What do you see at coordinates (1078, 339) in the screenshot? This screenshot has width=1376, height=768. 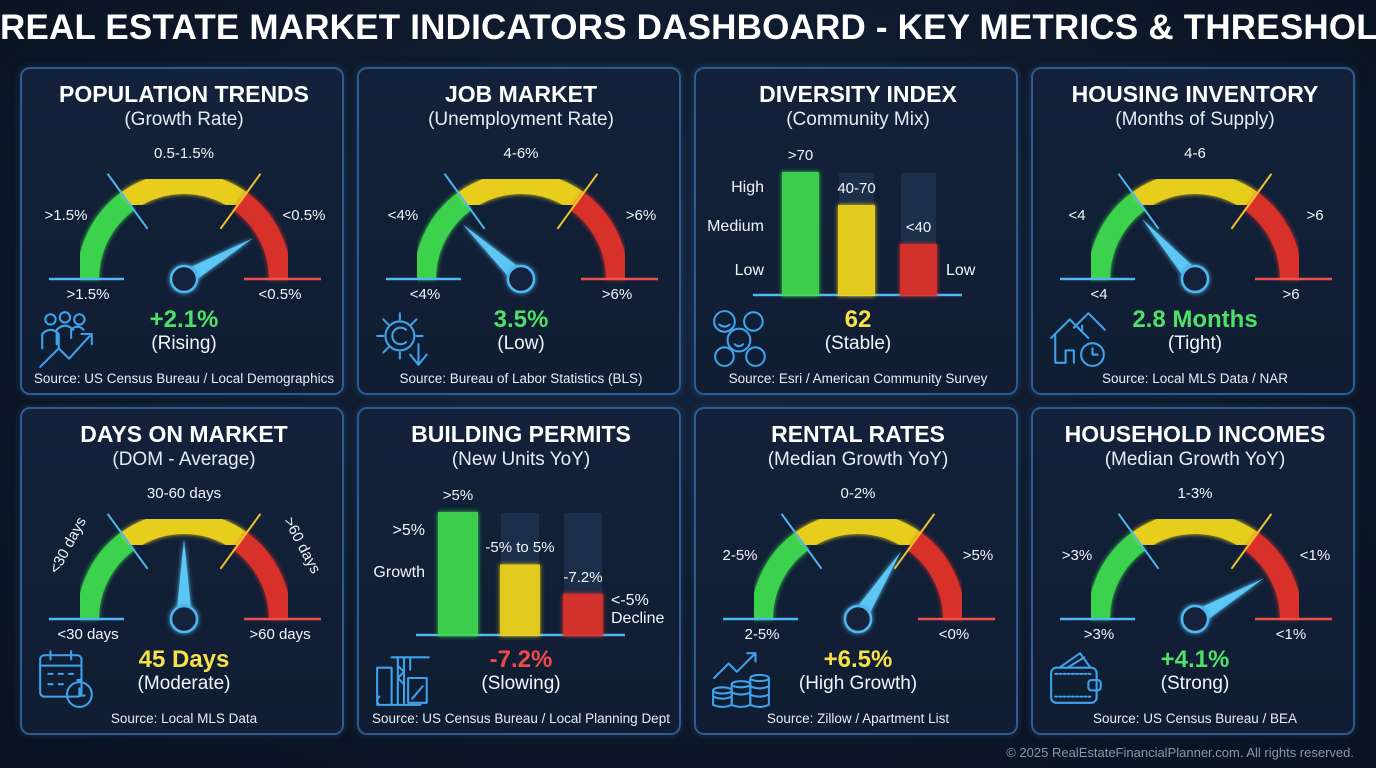 I see `house-clock-icon` at bounding box center [1078, 339].